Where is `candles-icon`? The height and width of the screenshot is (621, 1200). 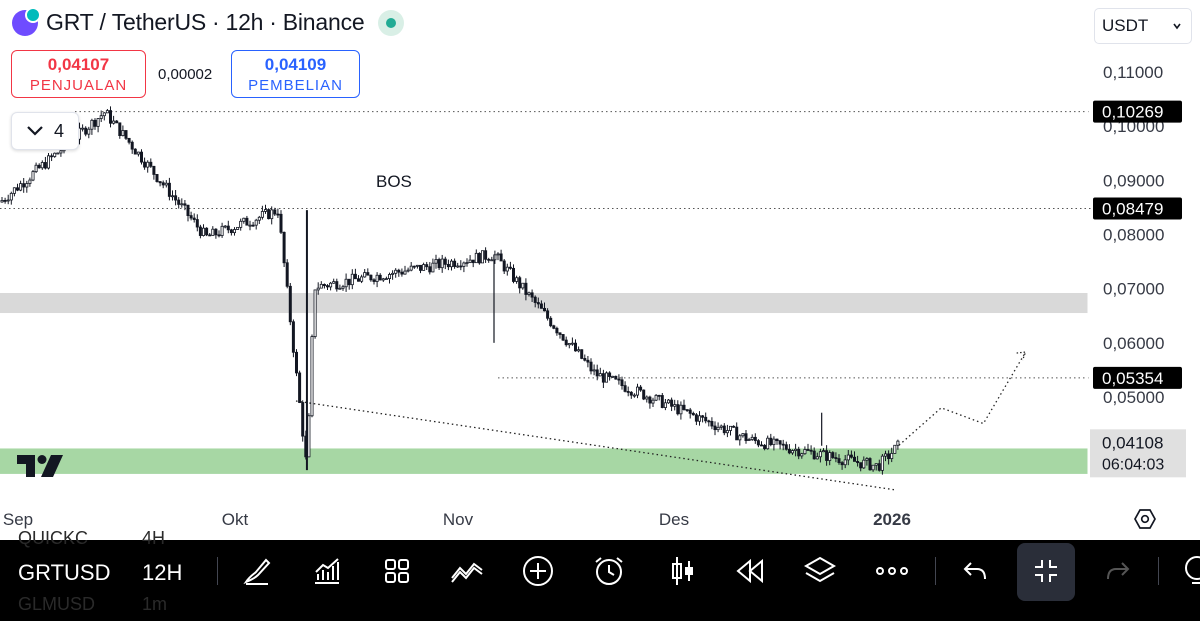
candles-icon is located at coordinates (683, 571).